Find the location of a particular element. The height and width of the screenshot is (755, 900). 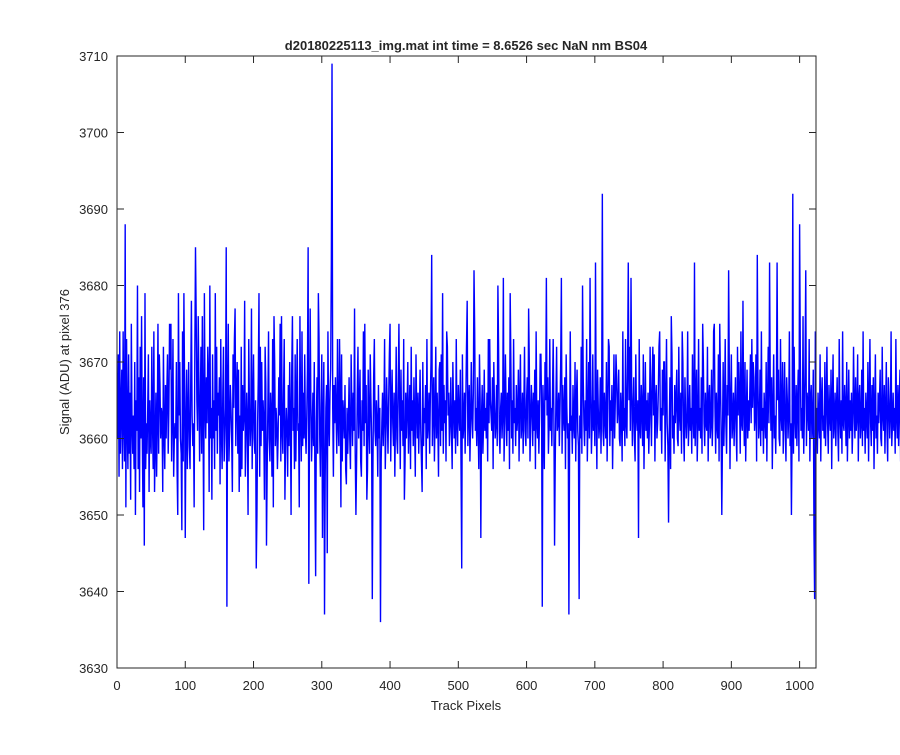

y-tick-label: 3700 is located at coordinates (93, 133).